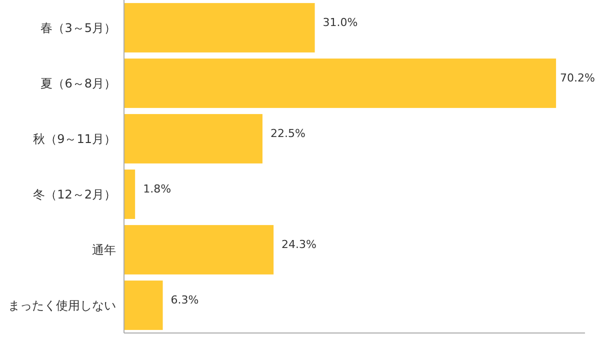 The height and width of the screenshot is (342, 600). What do you see at coordinates (78, 83) in the screenshot?
I see `y-tick-label: 夏（6～8月）` at bounding box center [78, 83].